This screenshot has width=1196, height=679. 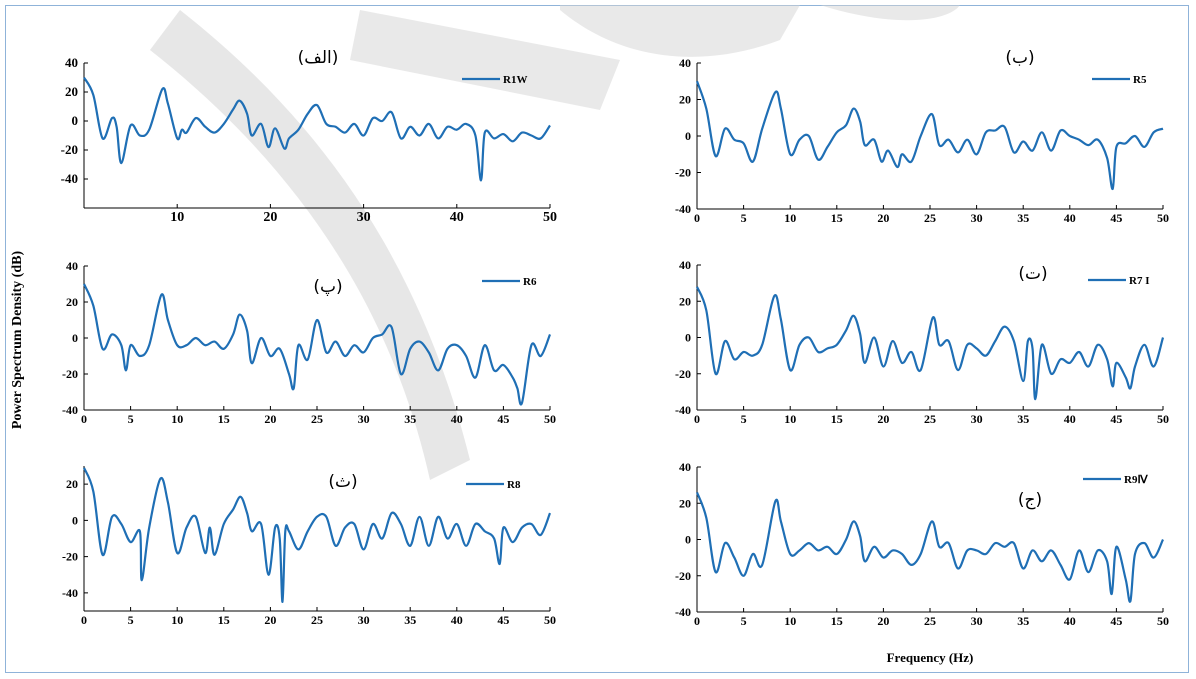 I want to click on panel-label: (ج), so click(x=1030, y=500).